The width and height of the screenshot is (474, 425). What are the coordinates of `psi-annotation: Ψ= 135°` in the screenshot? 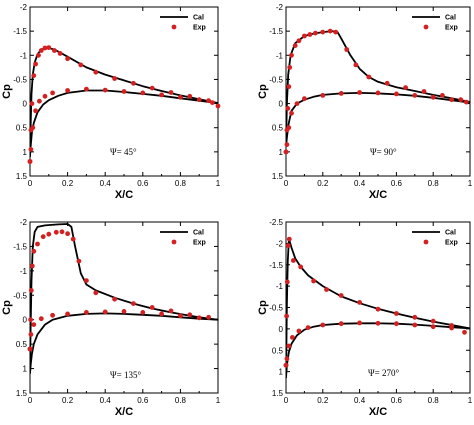 It's located at (125, 375).